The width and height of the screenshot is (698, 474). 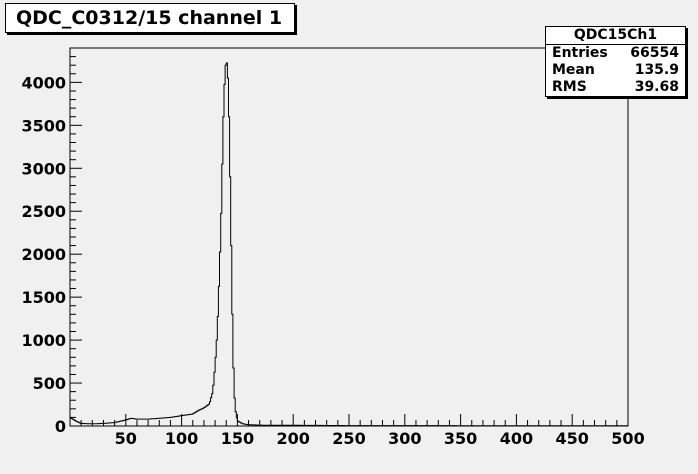 What do you see at coordinates (569, 87) in the screenshot?
I see `stats-label-rms: RMS` at bounding box center [569, 87].